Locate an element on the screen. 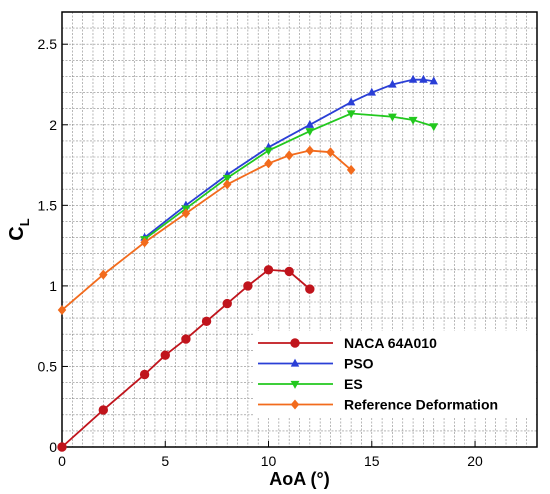 The width and height of the screenshot is (550, 494). legend-label: ES is located at coordinates (353, 384).